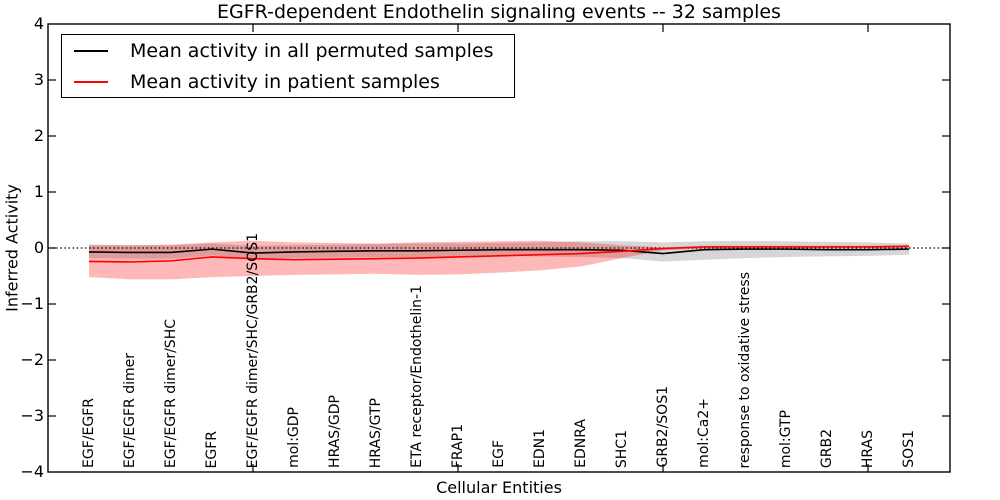 This screenshot has width=1000, height=500. Describe the element at coordinates (212, 449) in the screenshot. I see `x-category-label: EGFR` at that location.